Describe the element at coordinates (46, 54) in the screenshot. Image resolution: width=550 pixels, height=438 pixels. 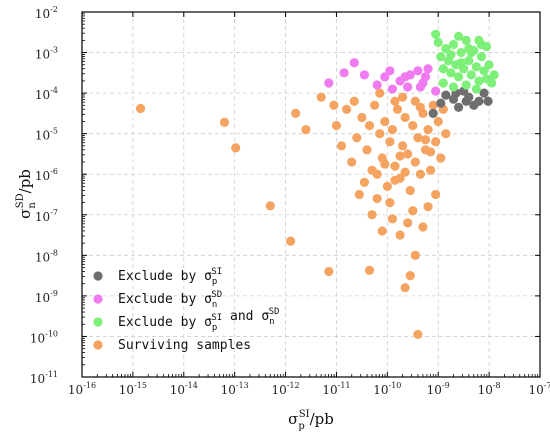
I see `y-tick-label: 10⁻³` at that location.